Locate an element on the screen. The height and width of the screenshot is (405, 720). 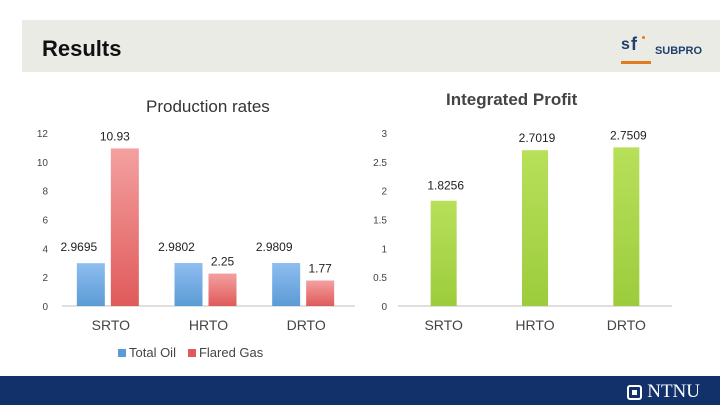
profit-y-tick: 2 is located at coordinates (384, 192).